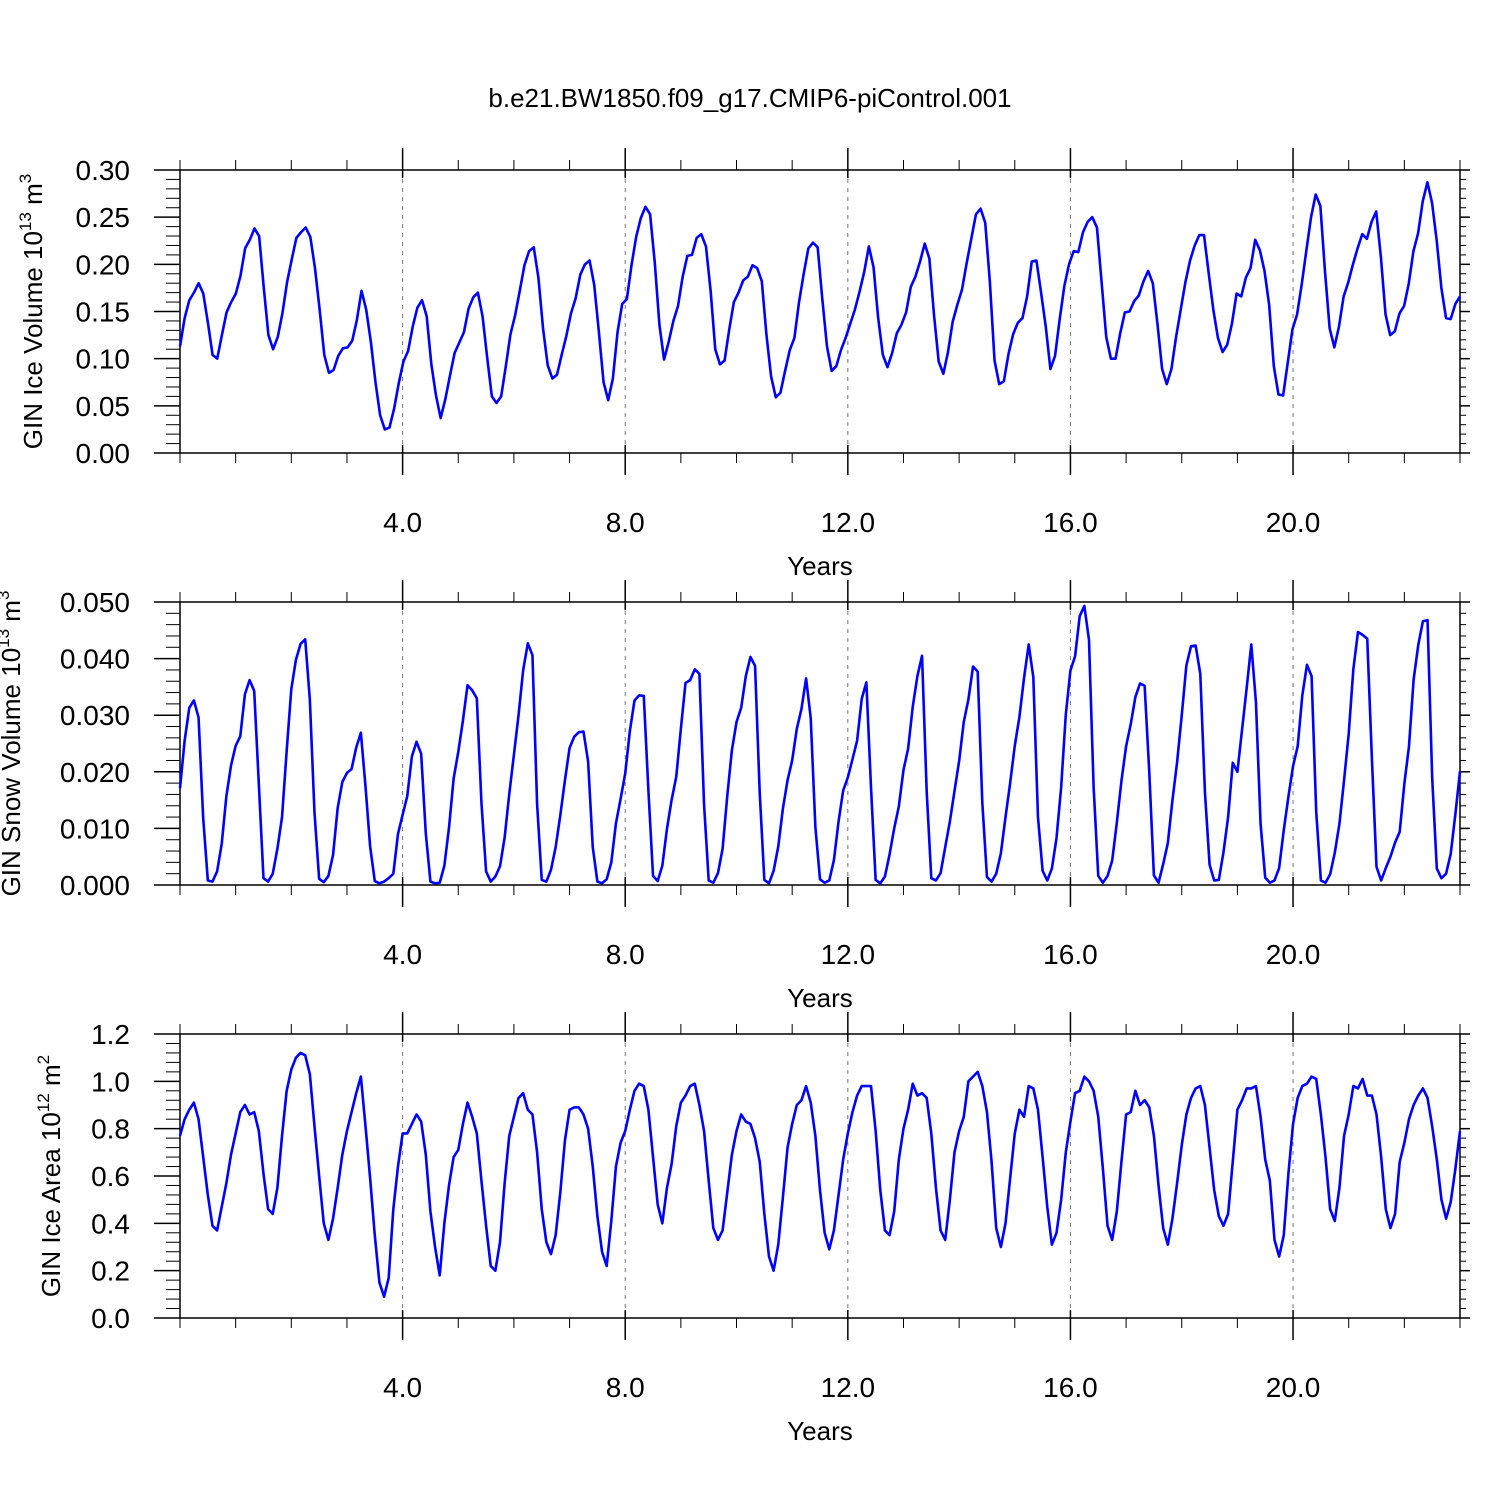  What do you see at coordinates (95, 659) in the screenshot?
I see `y-tick-label: 0.040` at bounding box center [95, 659].